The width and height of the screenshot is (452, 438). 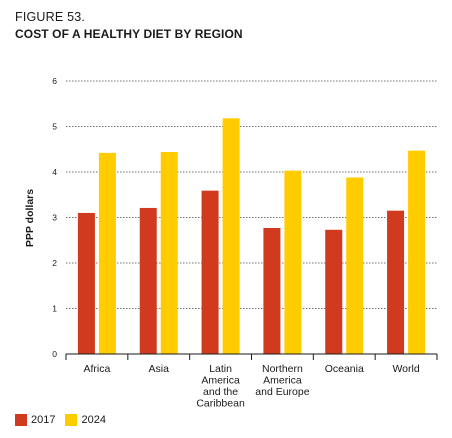 What do you see at coordinates (54, 127) in the screenshot?
I see `y-tick-label: 5` at bounding box center [54, 127].